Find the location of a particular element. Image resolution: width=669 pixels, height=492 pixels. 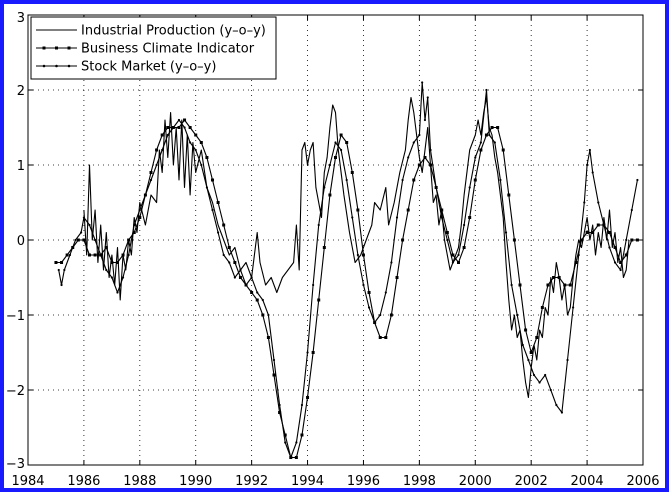

y-tick-label: −2 is located at coordinates (15, 391).